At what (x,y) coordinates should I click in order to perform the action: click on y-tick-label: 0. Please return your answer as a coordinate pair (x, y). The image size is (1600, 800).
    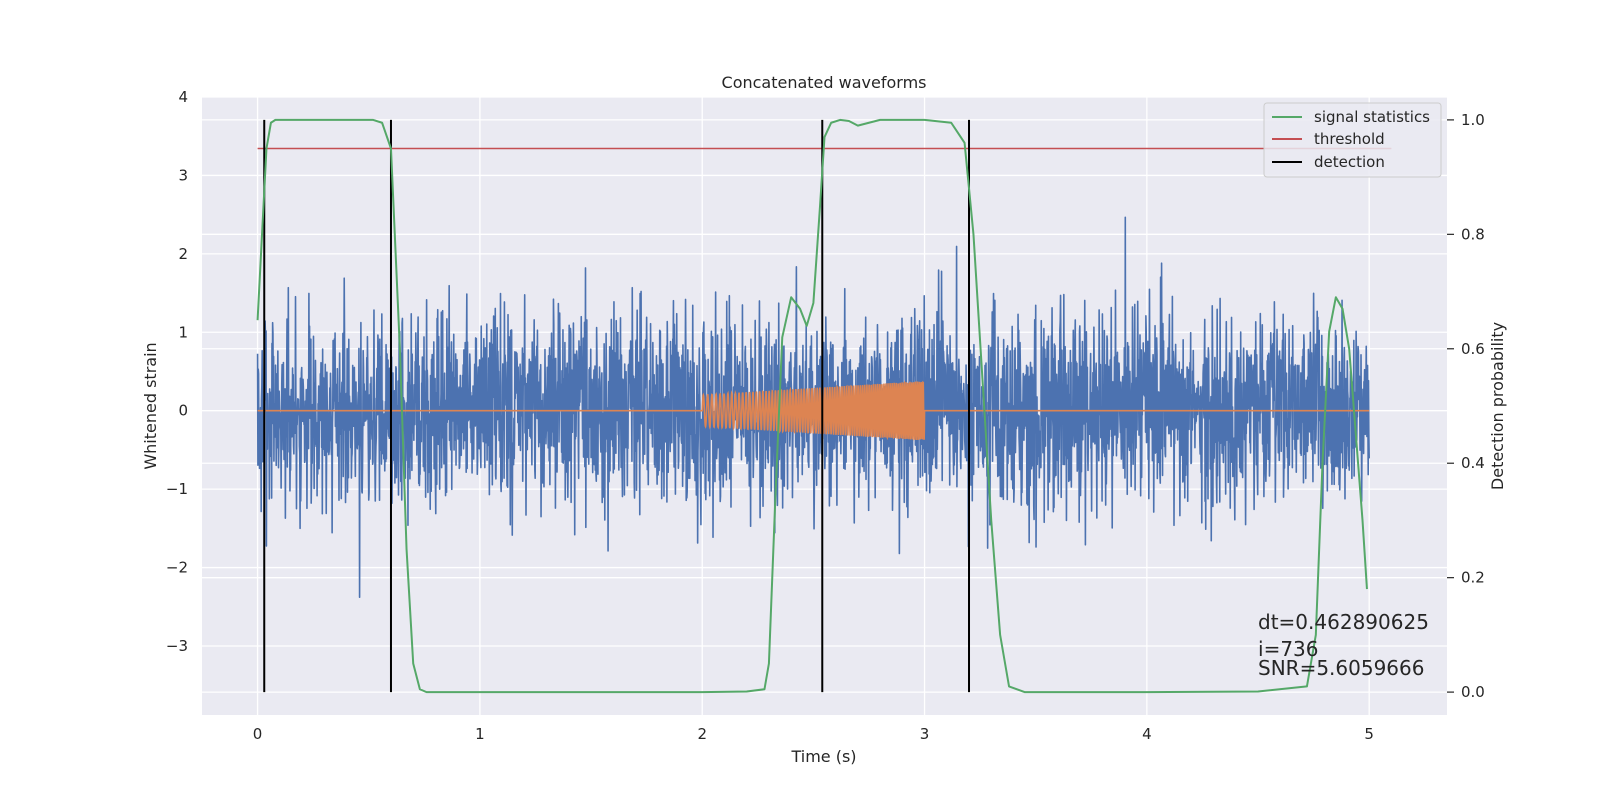
    Looking at the image, I should click on (183, 411).